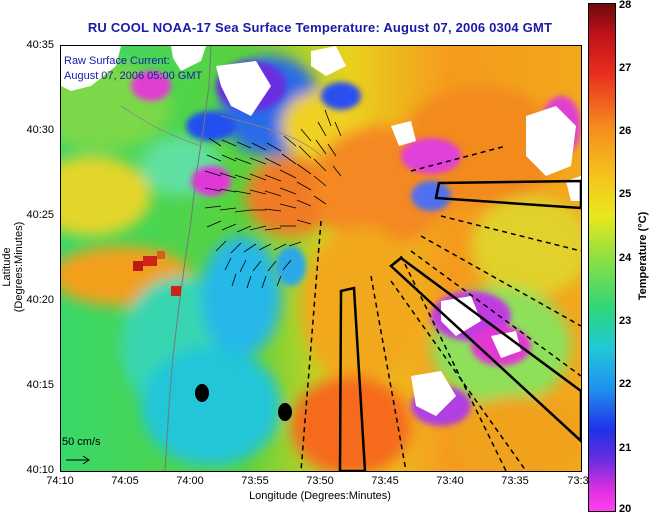 Image resolution: width=651 pixels, height=518 pixels. Describe the element at coordinates (450, 481) in the screenshot. I see `x-tick-73-40: 73:40` at that location.